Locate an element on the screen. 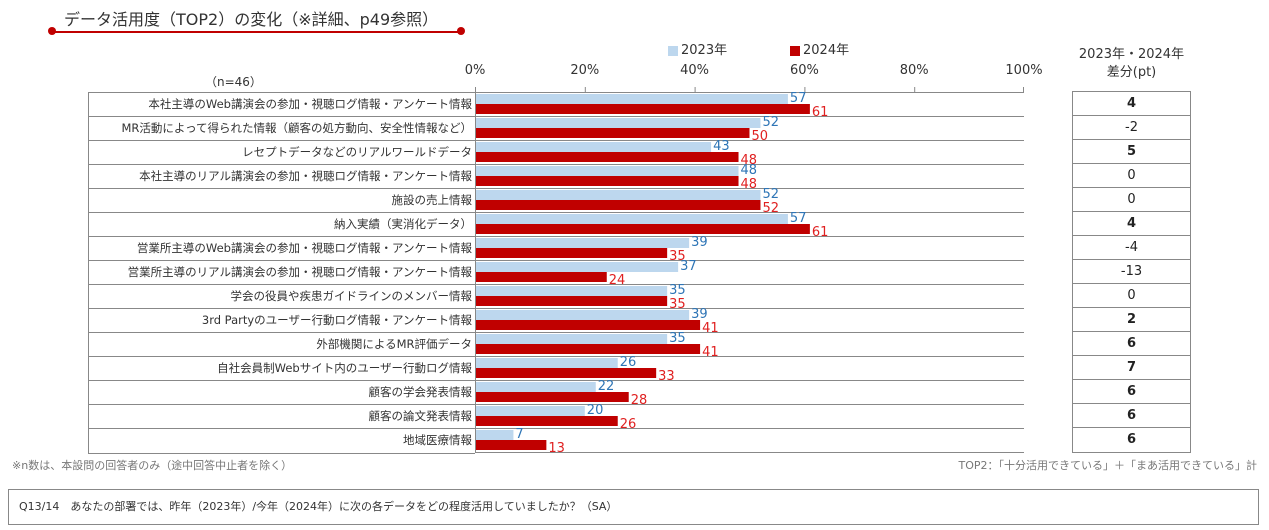 The height and width of the screenshot is (530, 1269). legend-label-2023: 2023年 is located at coordinates (704, 50).